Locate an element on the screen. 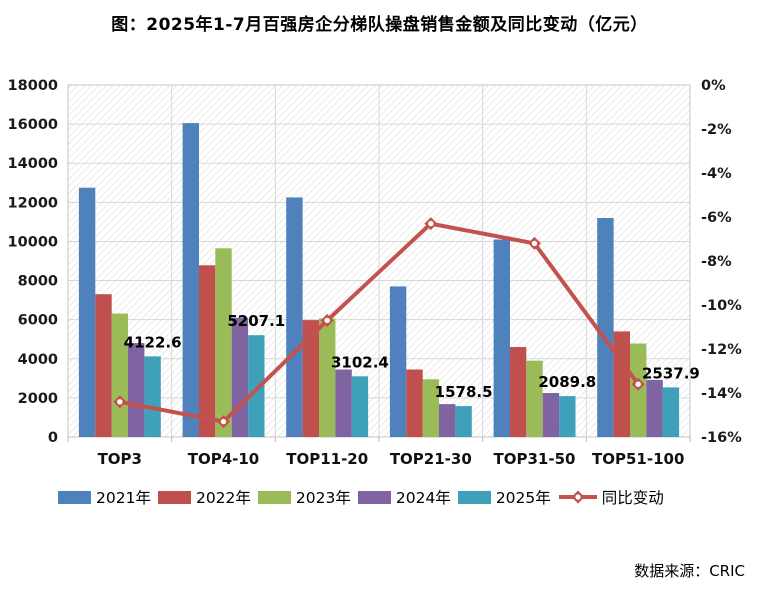 Image resolution: width=759 pixels, height=593 pixels. value-label-TOP51-100: 2537.9 is located at coordinates (671, 373).